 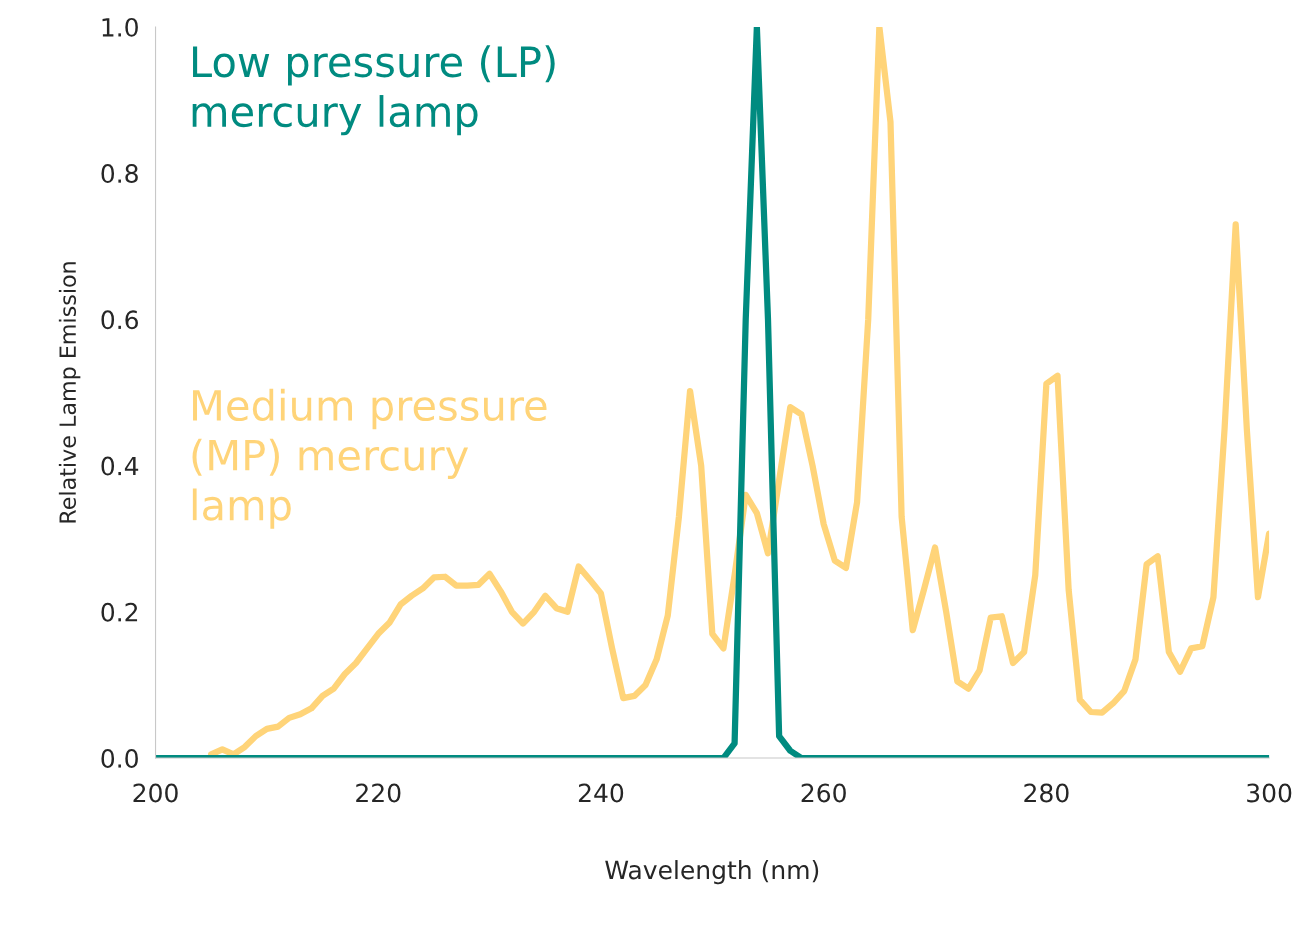 What do you see at coordinates (120, 27) in the screenshot?
I see `y-tick-label: 1.0` at bounding box center [120, 27].